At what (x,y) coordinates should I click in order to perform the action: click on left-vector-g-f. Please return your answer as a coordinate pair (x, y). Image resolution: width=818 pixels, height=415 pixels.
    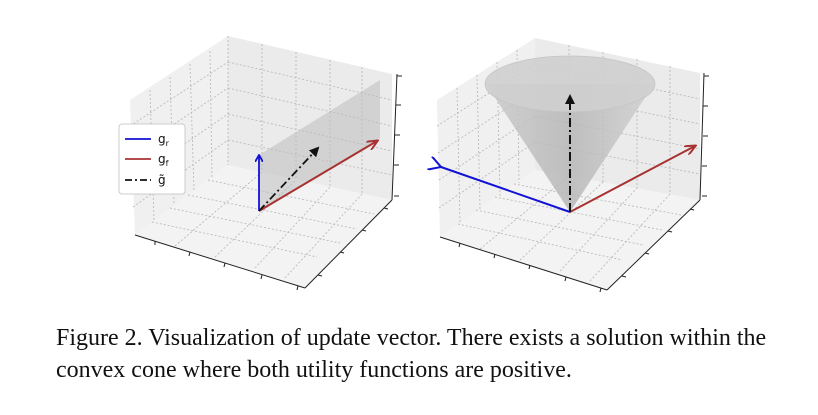
    Looking at the image, I should click on (317, 176).